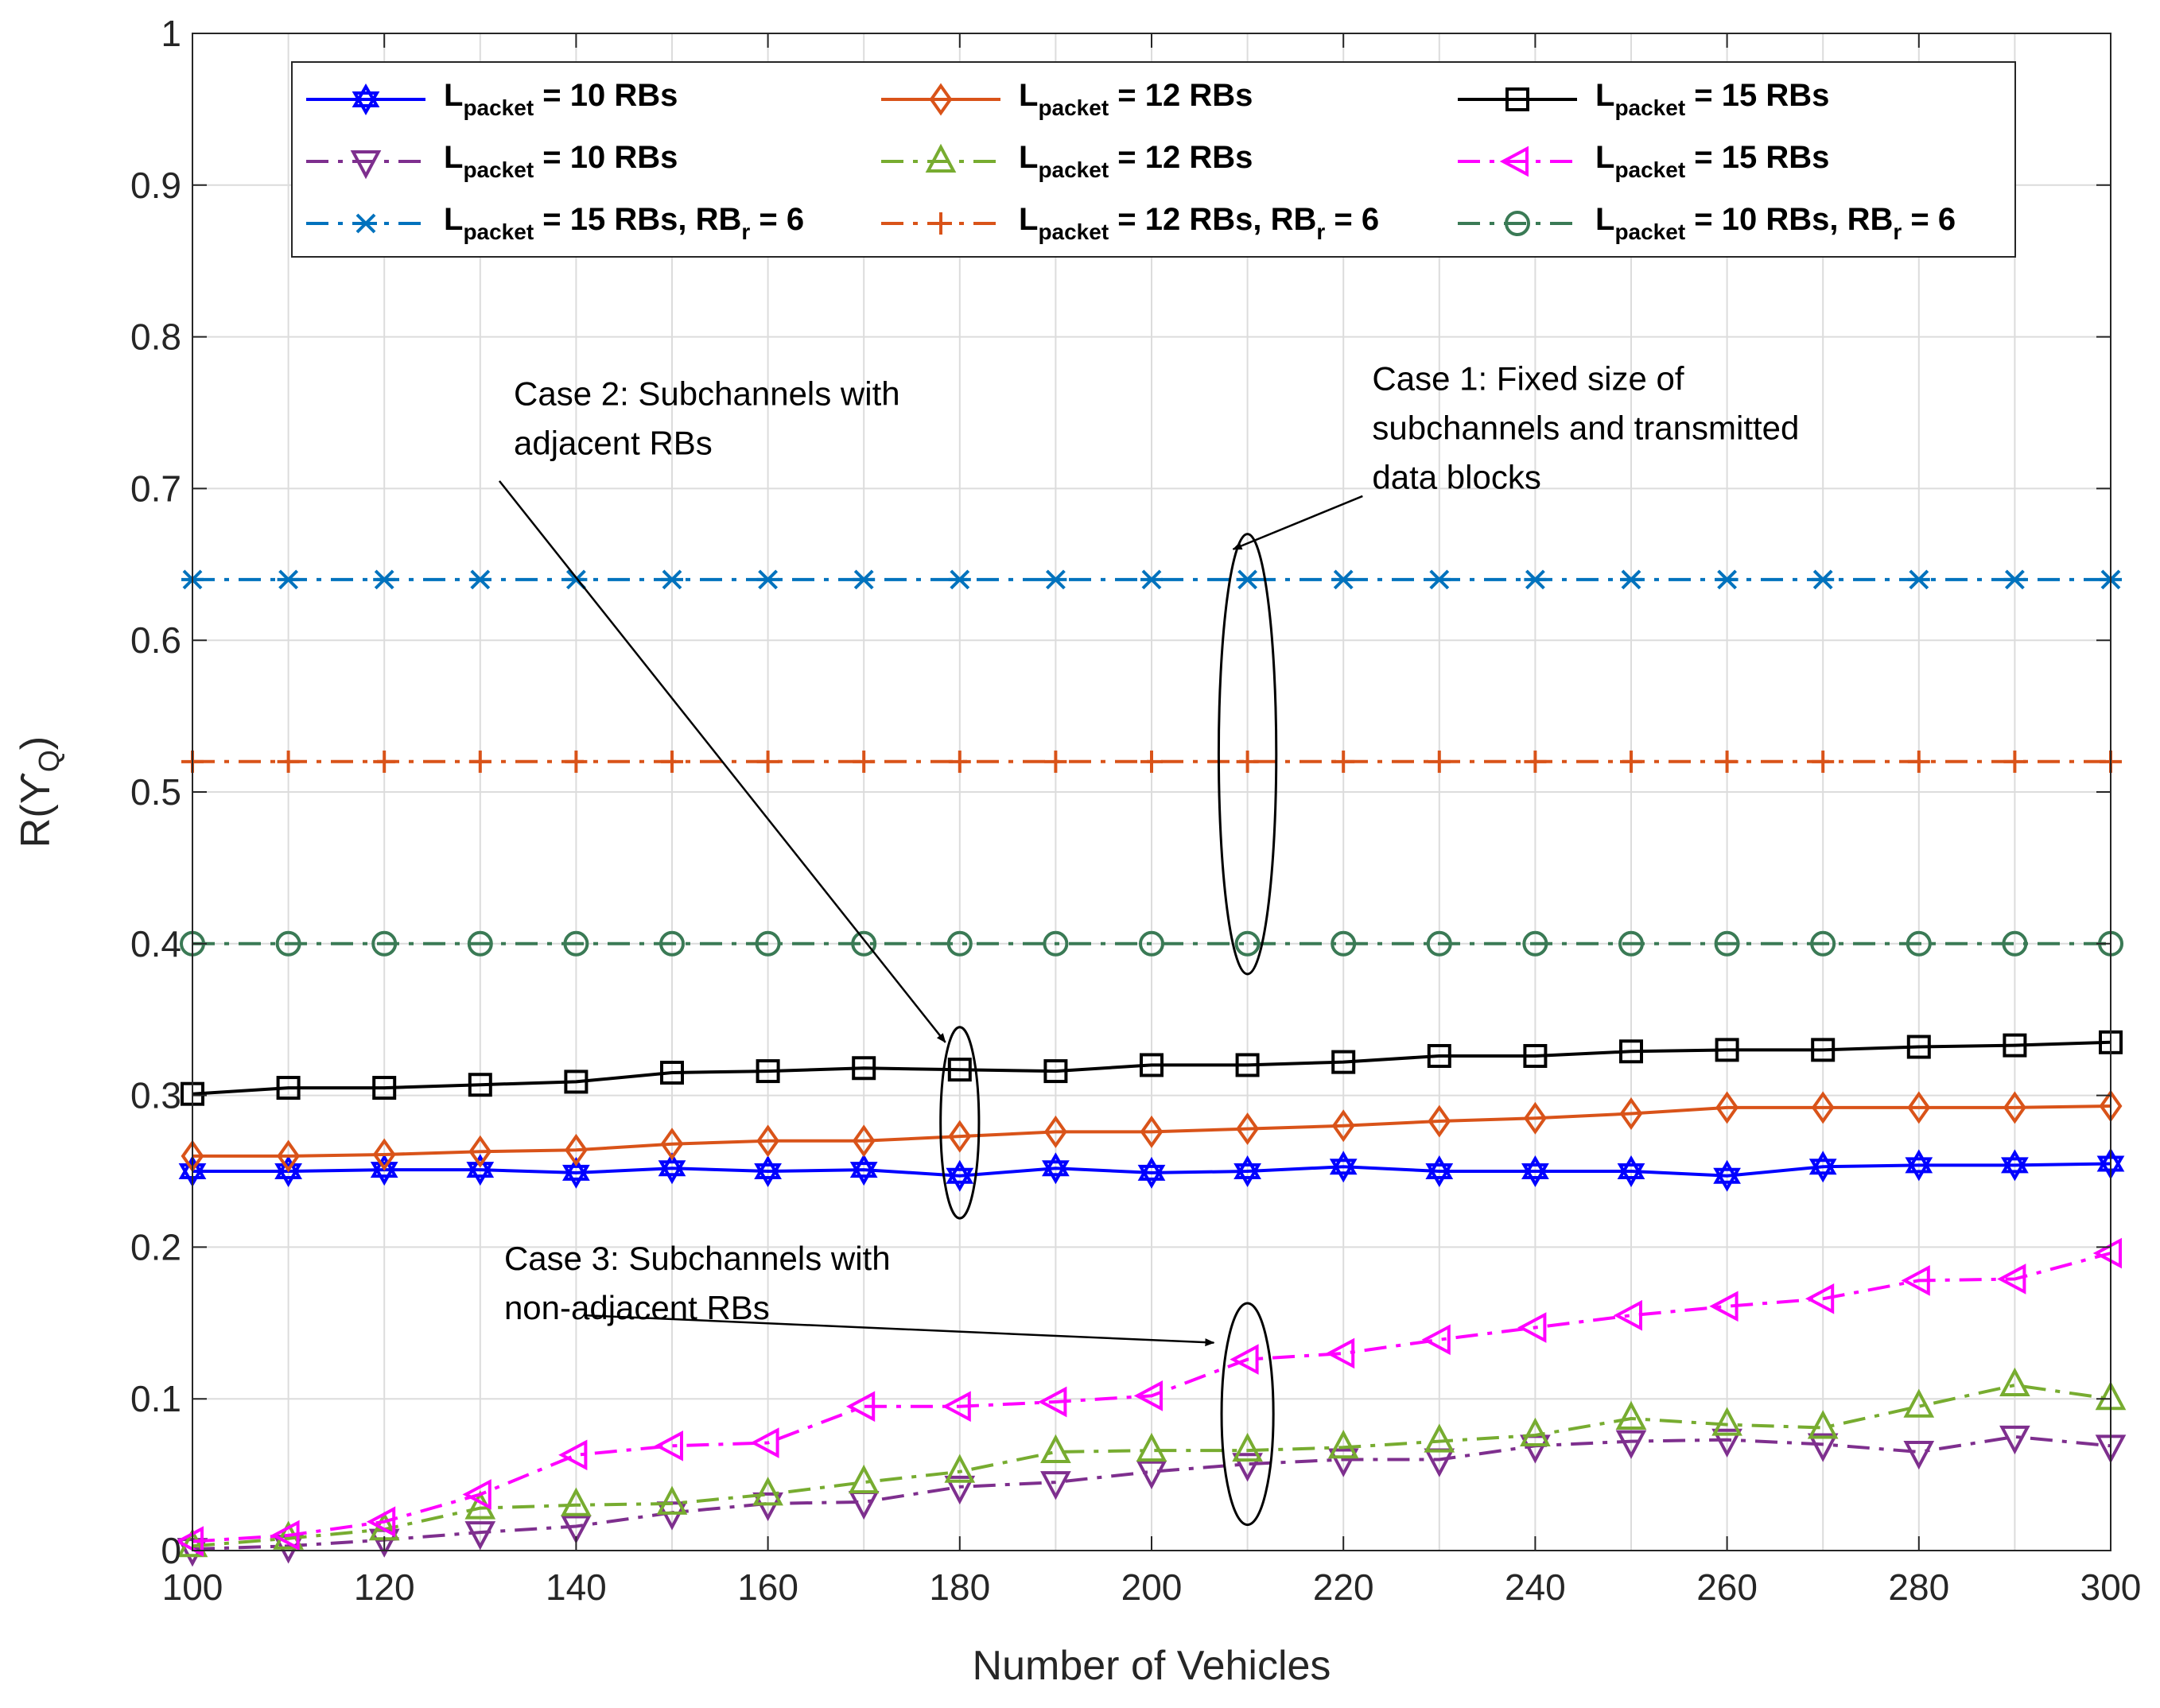 The image size is (2160, 1708). Describe the element at coordinates (1067, 161) in the screenshot. I see `legend-entry: Lpacket = 12 RBs` at that location.